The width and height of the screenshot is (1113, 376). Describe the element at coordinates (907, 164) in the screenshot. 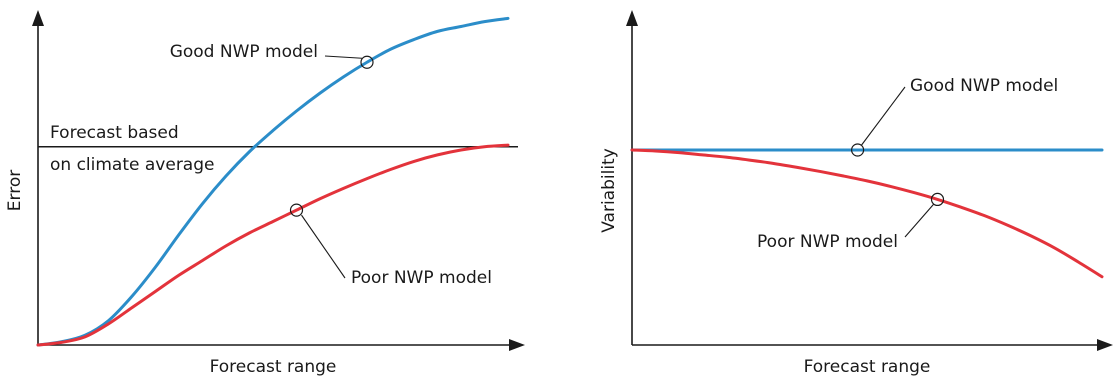

I see `variability-chart-labels: Good NWP model Poor NWP model` at that location.